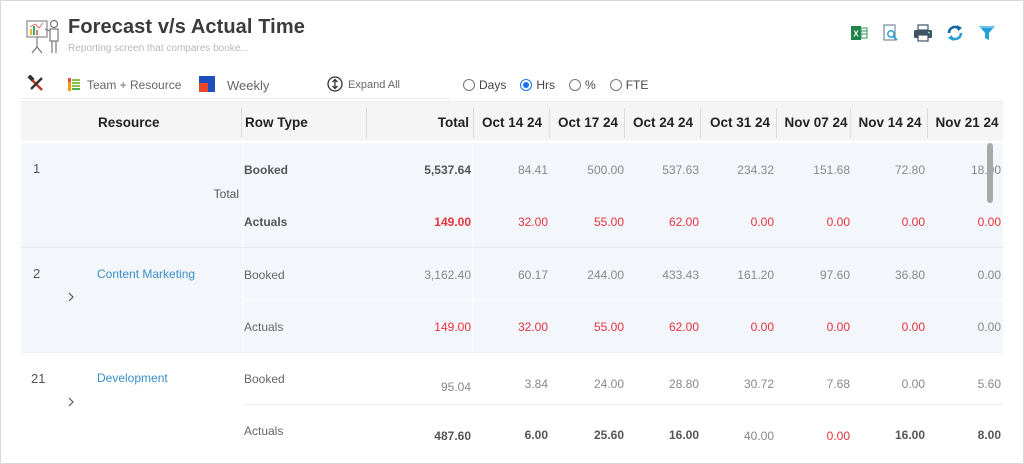 The image size is (1024, 464). What do you see at coordinates (134, 85) in the screenshot?
I see `group-by-label: Team + Resource` at bounding box center [134, 85].